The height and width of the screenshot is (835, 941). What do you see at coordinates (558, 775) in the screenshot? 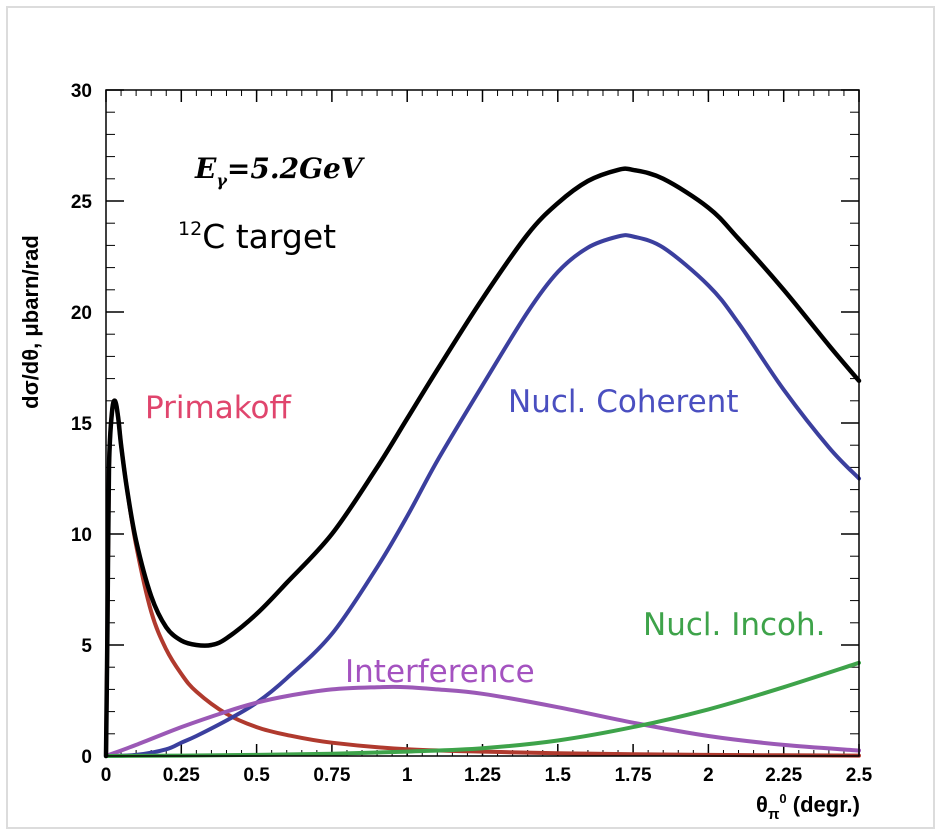
I see `x-tick-label: 1.5` at bounding box center [558, 775].